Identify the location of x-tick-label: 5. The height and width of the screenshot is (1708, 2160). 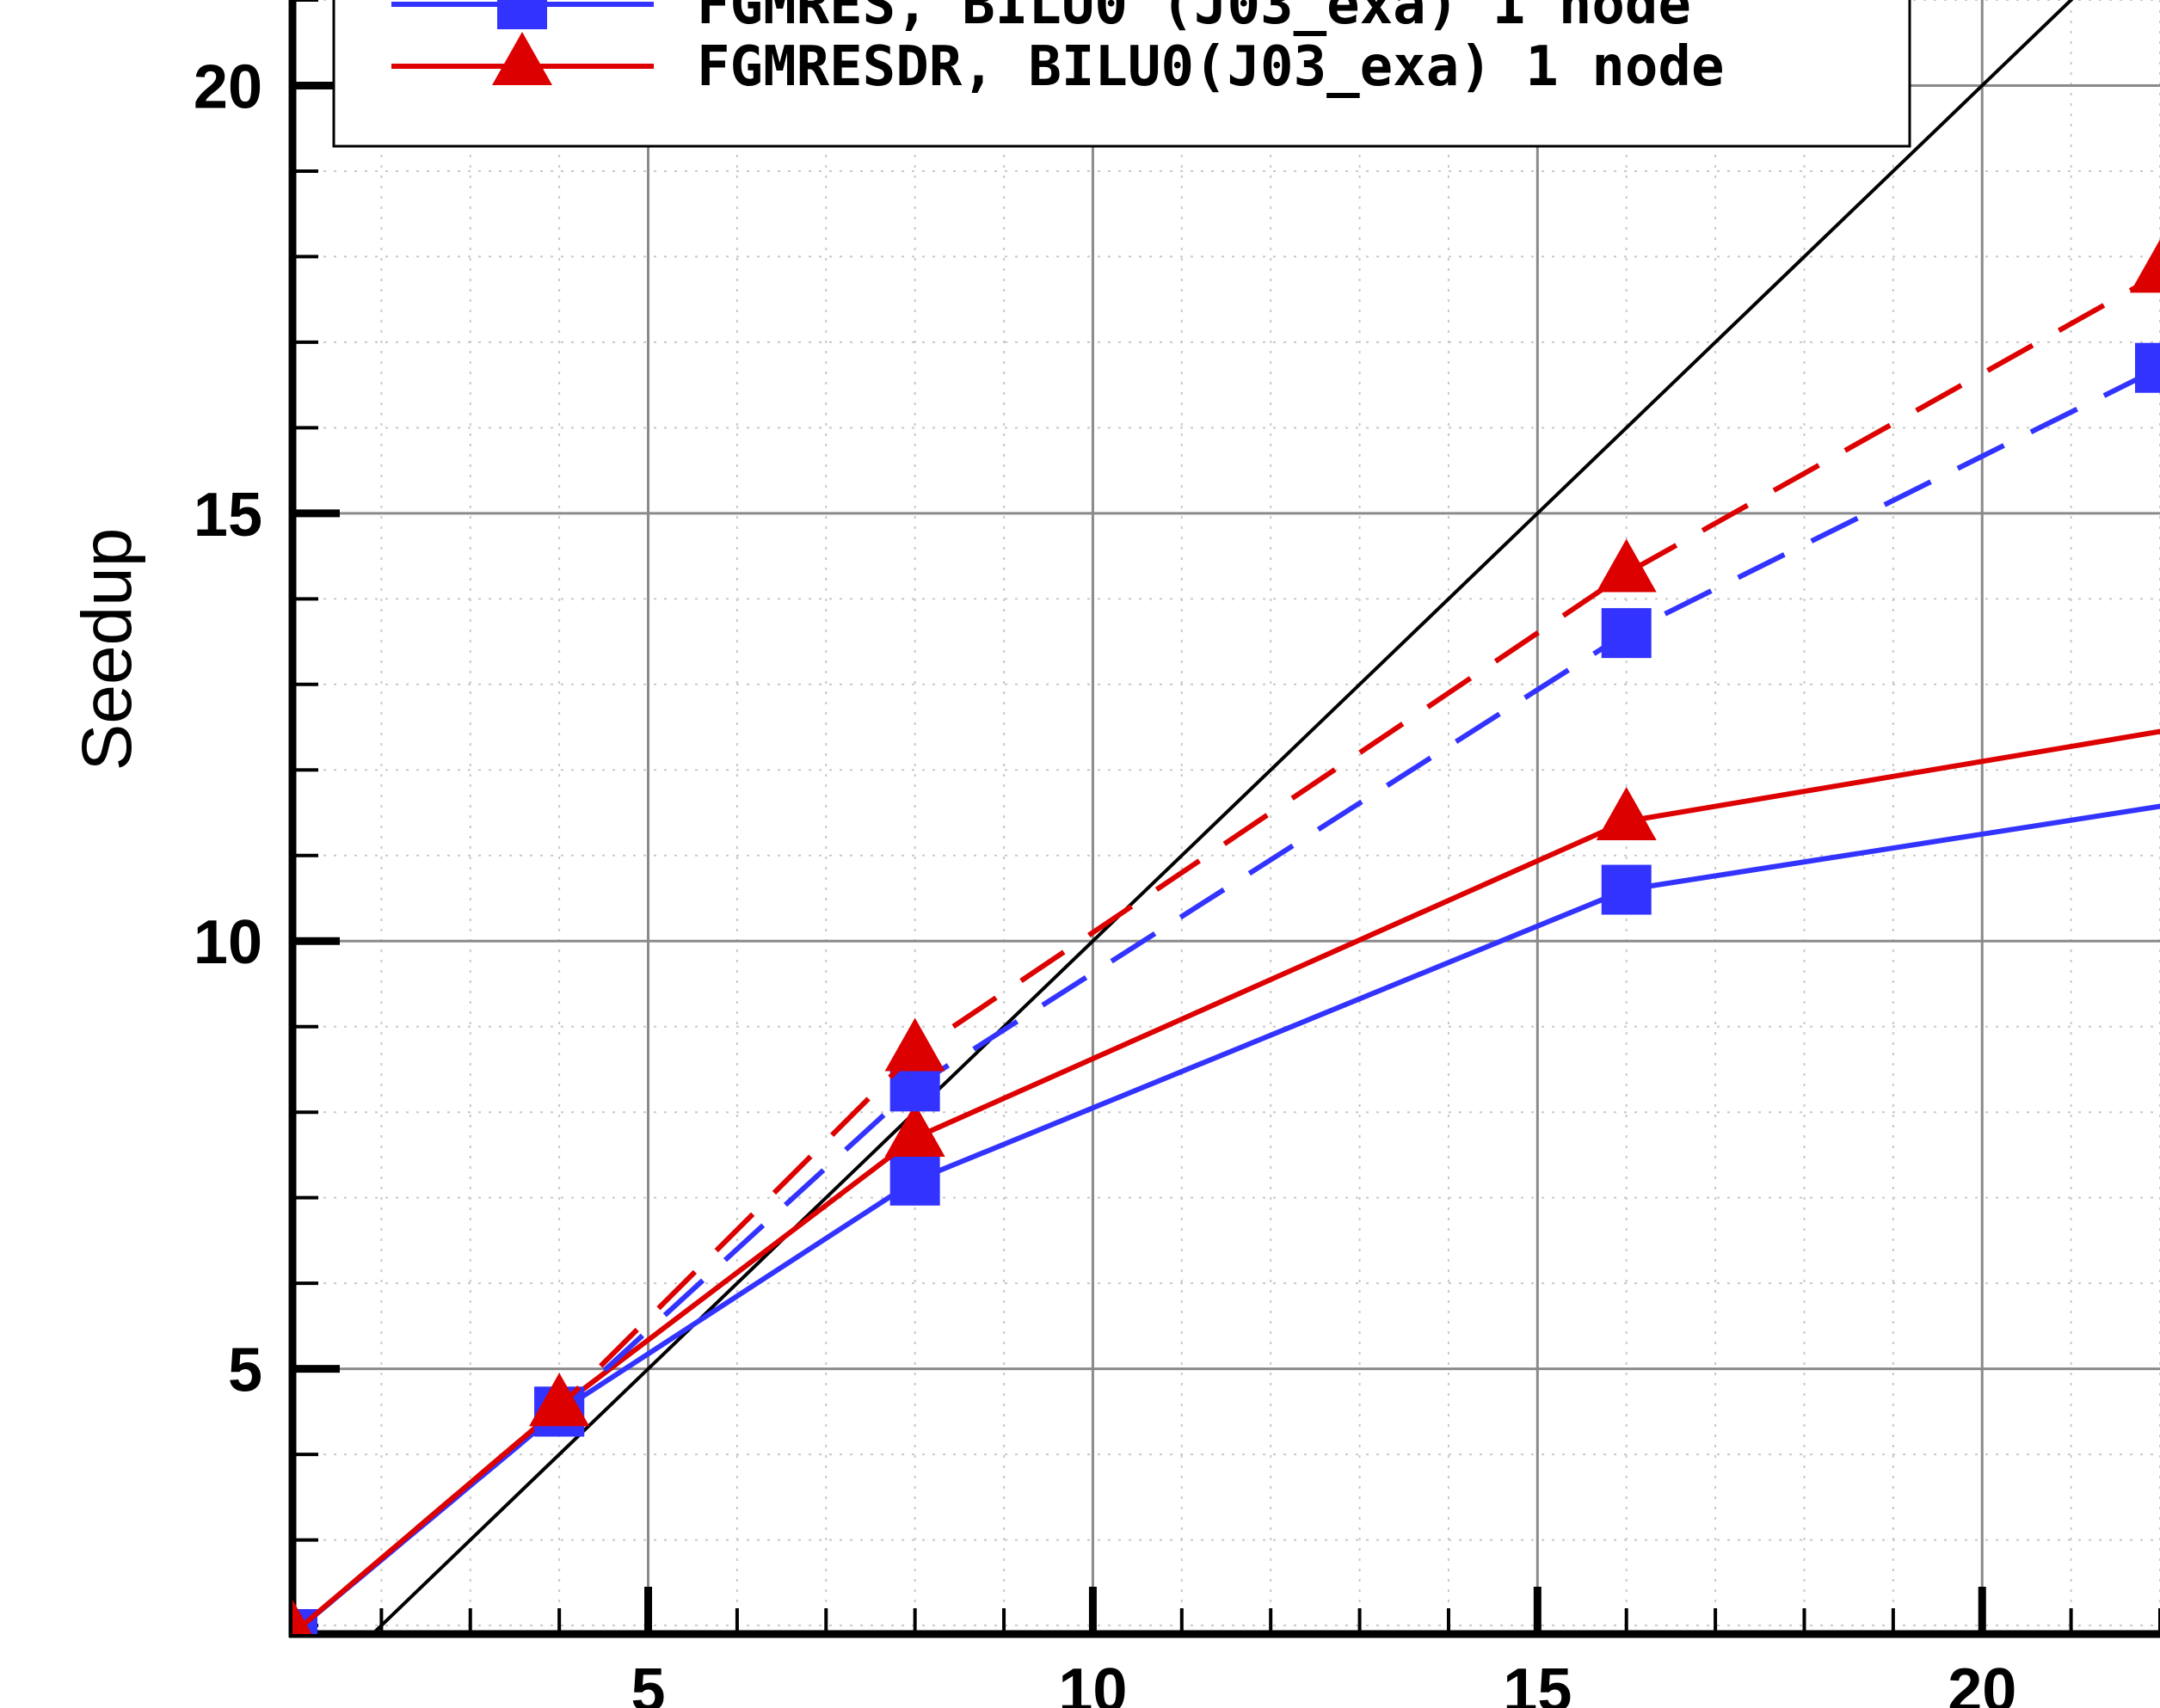
(648, 1682).